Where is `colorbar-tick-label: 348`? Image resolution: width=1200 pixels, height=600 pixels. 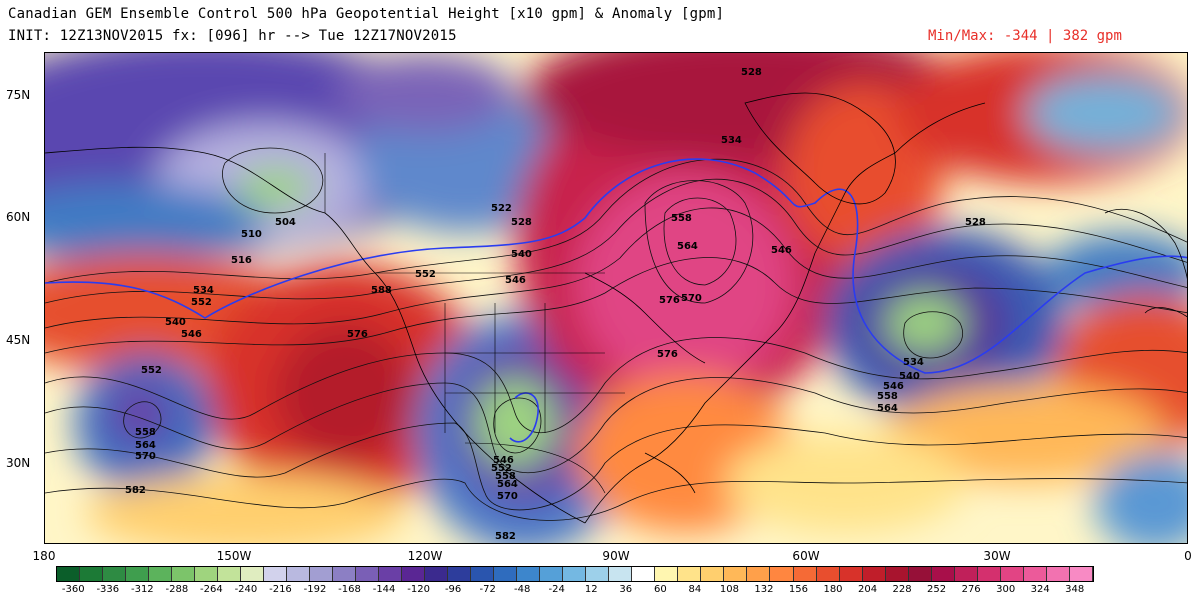 colorbar-tick-label: 348 is located at coordinates (1075, 589).